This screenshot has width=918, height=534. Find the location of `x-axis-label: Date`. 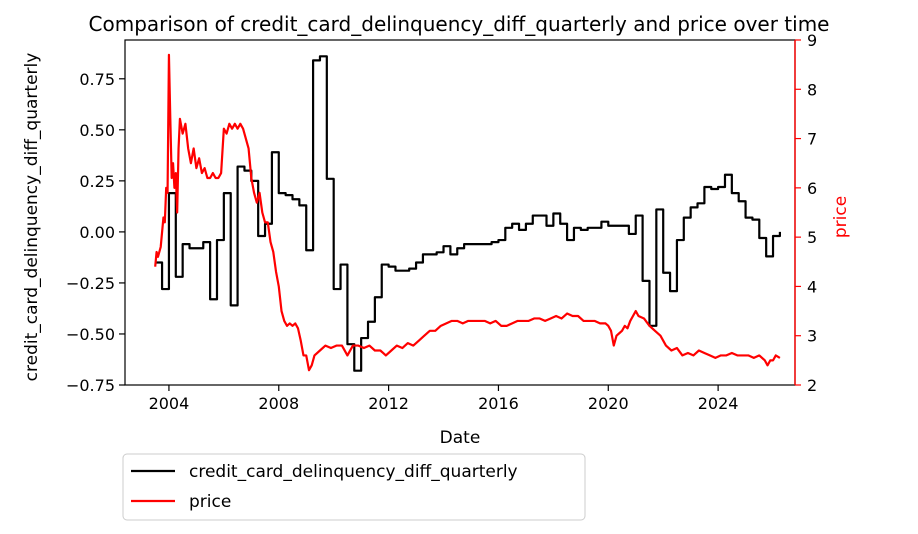

x-axis-label: Date is located at coordinates (460, 438).